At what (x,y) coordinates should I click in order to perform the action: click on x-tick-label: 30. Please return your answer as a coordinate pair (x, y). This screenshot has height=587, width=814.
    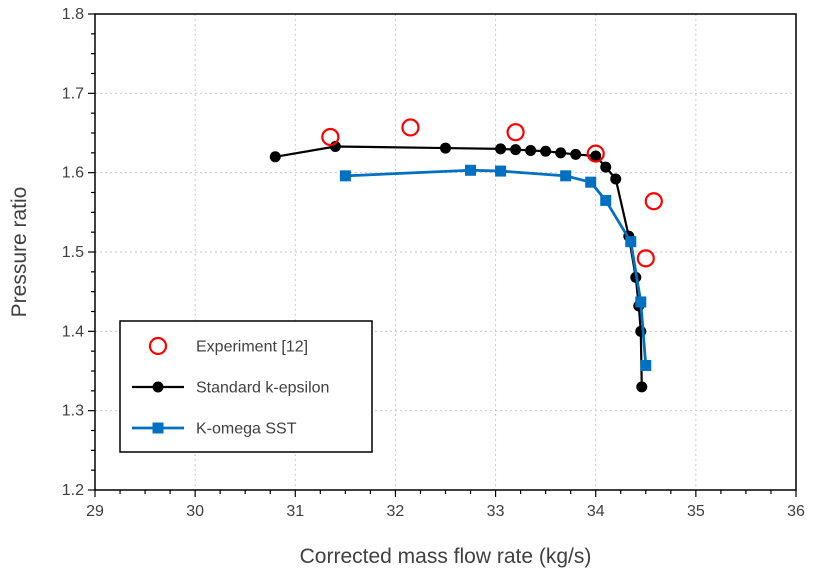
    Looking at the image, I should click on (195, 511).